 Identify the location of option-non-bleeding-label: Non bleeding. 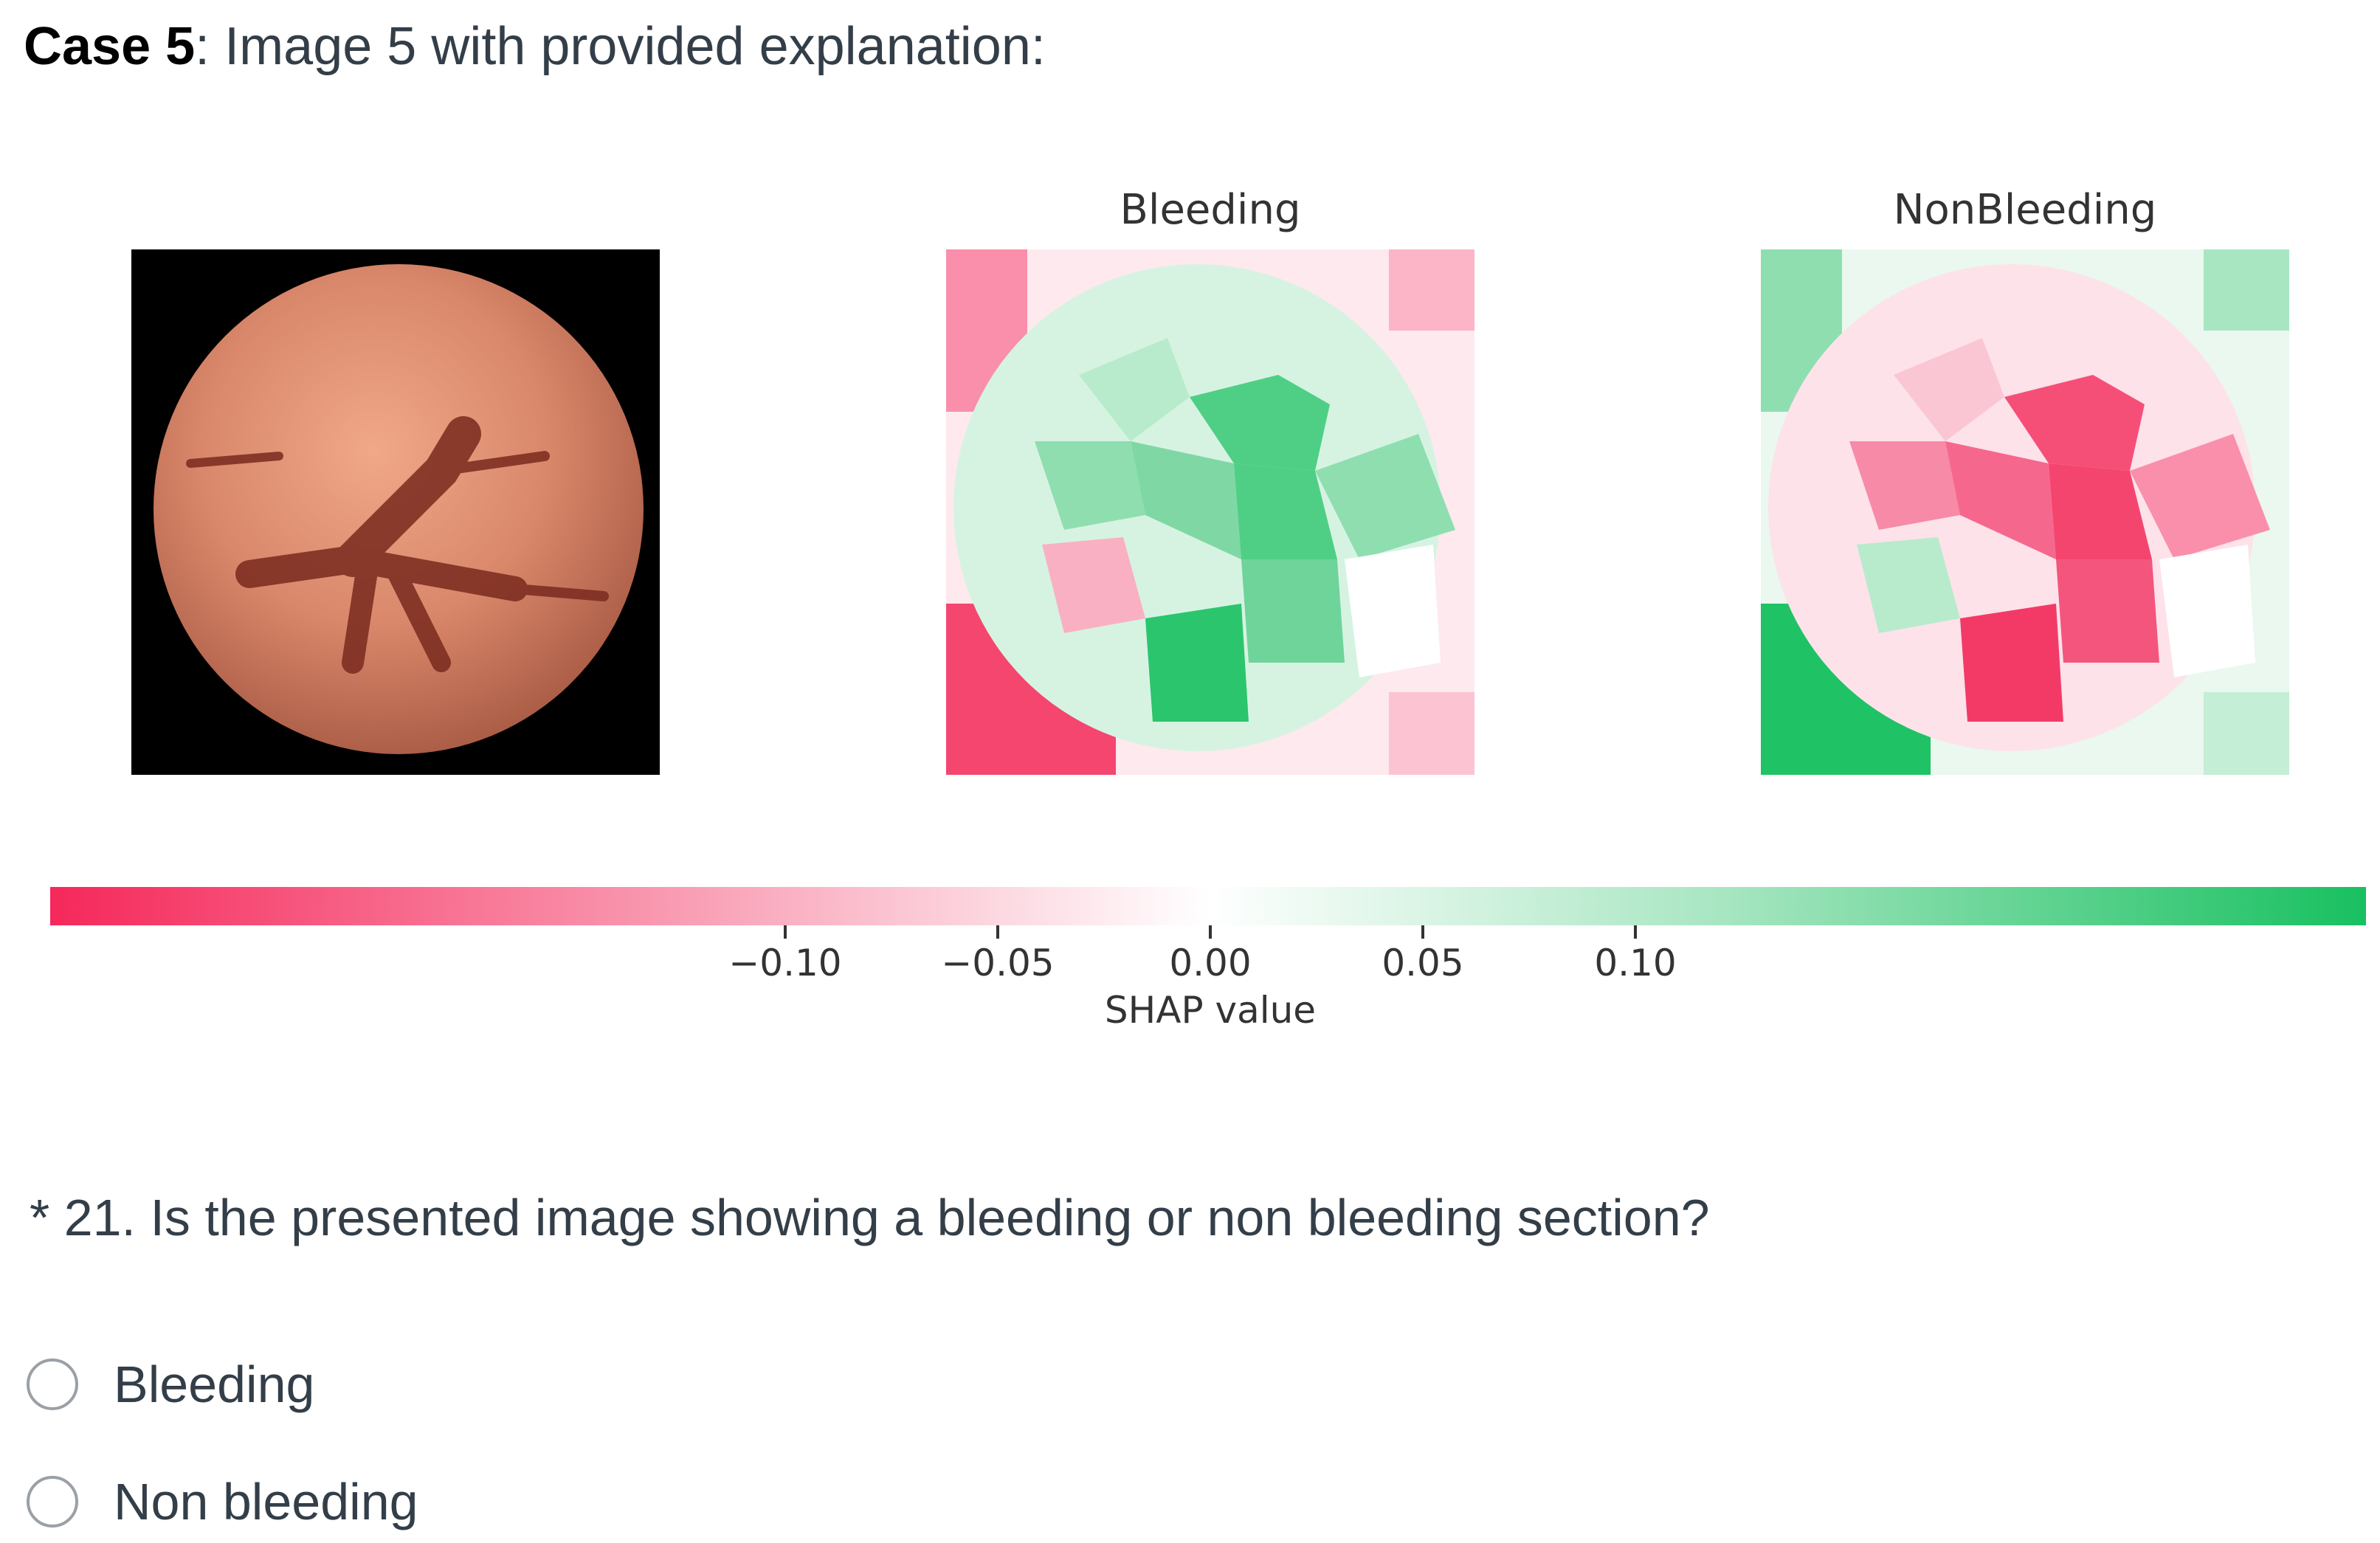
(266, 1501).